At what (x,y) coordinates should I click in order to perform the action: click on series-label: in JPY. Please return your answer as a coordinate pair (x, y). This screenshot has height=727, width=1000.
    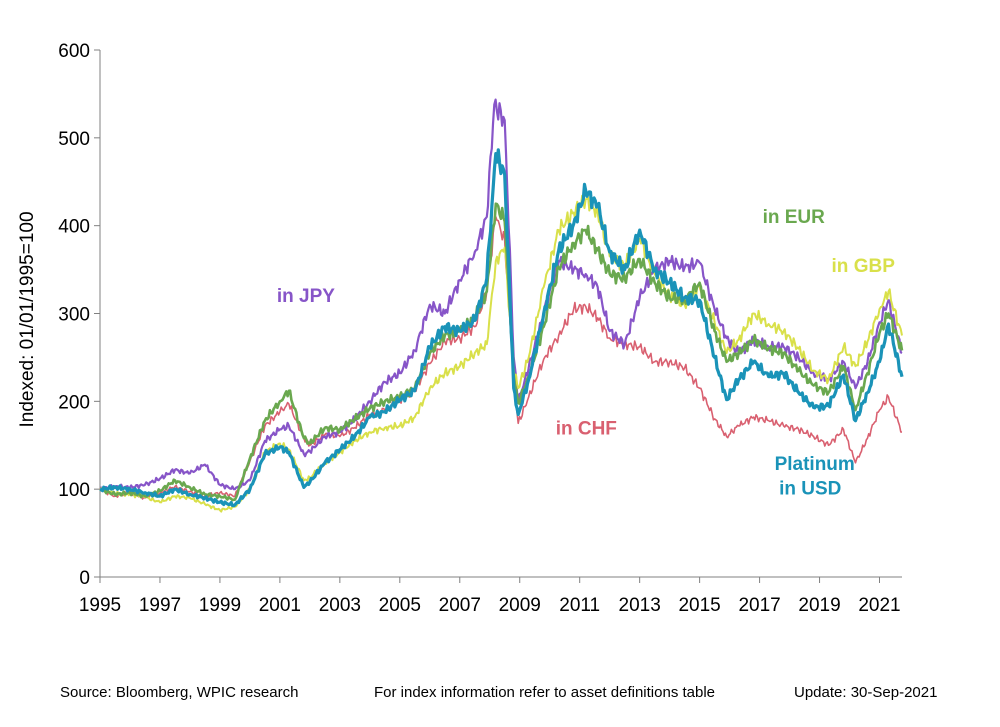
    Looking at the image, I should click on (306, 296).